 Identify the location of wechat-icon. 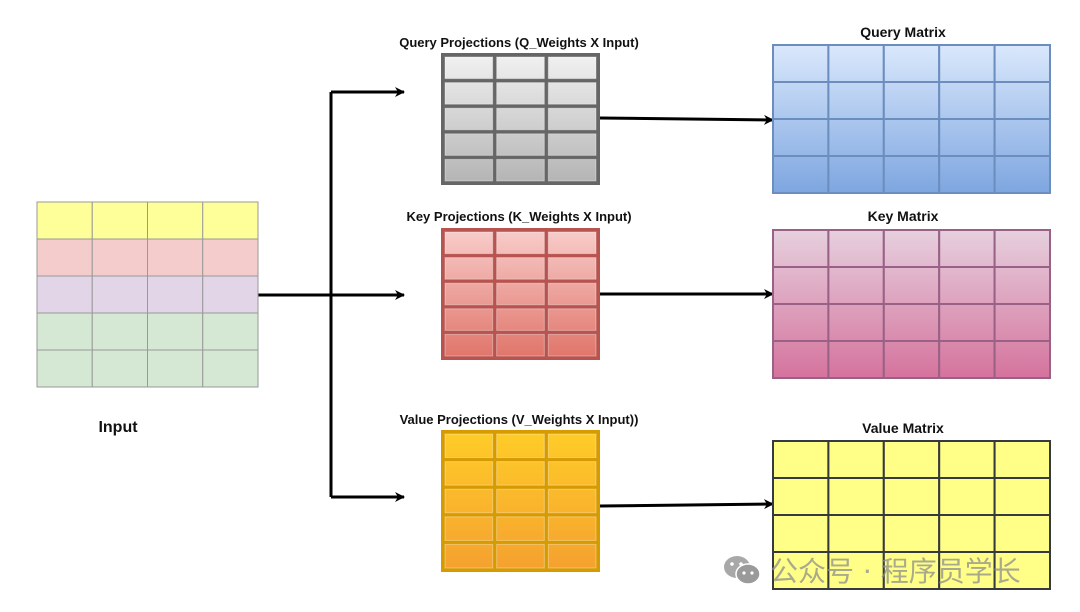
(742, 570).